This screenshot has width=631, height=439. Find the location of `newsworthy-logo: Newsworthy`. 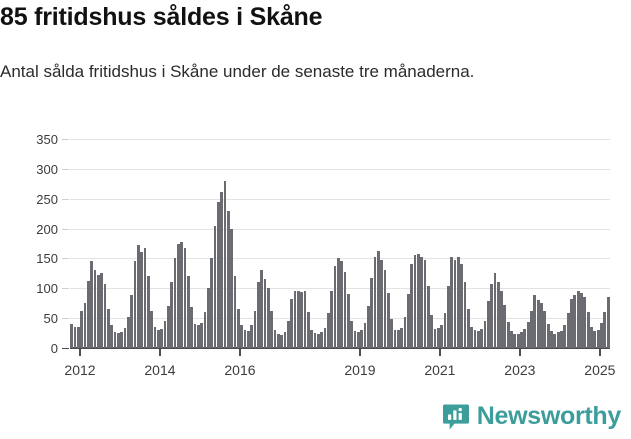

newsworthy-logo: Newsworthy is located at coordinates (531, 416).